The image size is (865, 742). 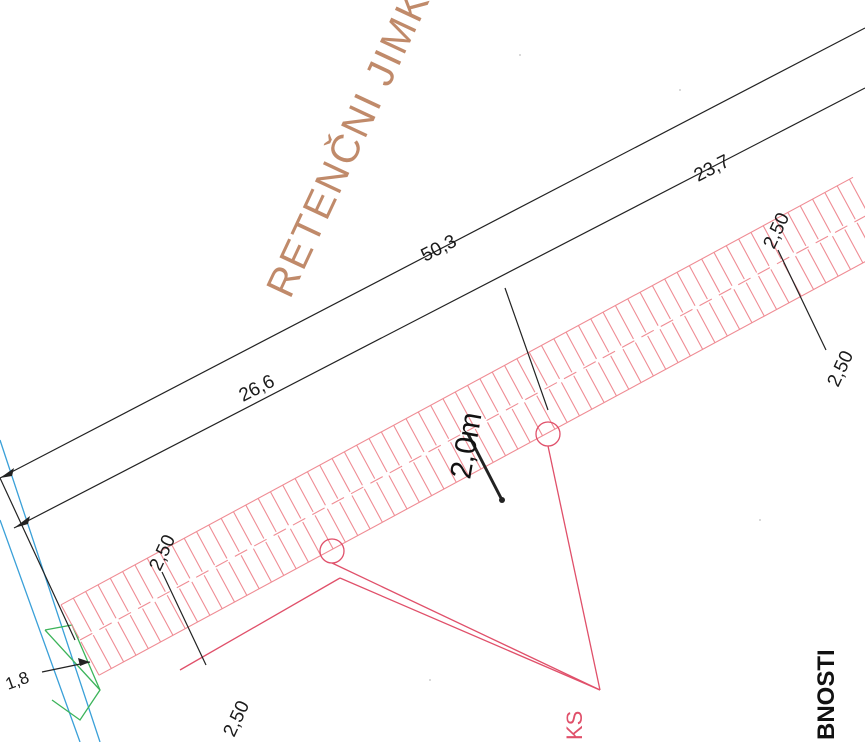 I want to click on side-label: BNOSTI, so click(x=826, y=694).